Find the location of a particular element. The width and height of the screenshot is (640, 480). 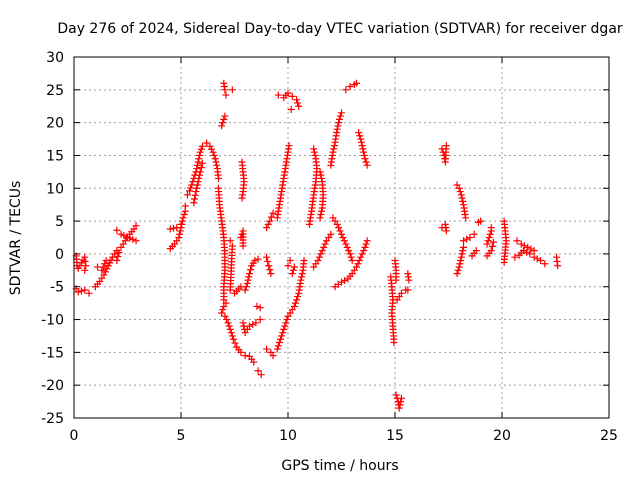

x-axis-label: GPS time / hours is located at coordinates (339, 466).